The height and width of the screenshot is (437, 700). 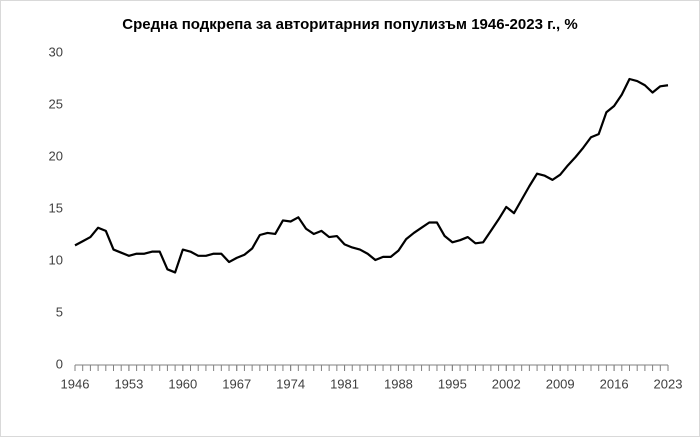 What do you see at coordinates (56, 207) in the screenshot?
I see `y-tick-label: 15` at bounding box center [56, 207].